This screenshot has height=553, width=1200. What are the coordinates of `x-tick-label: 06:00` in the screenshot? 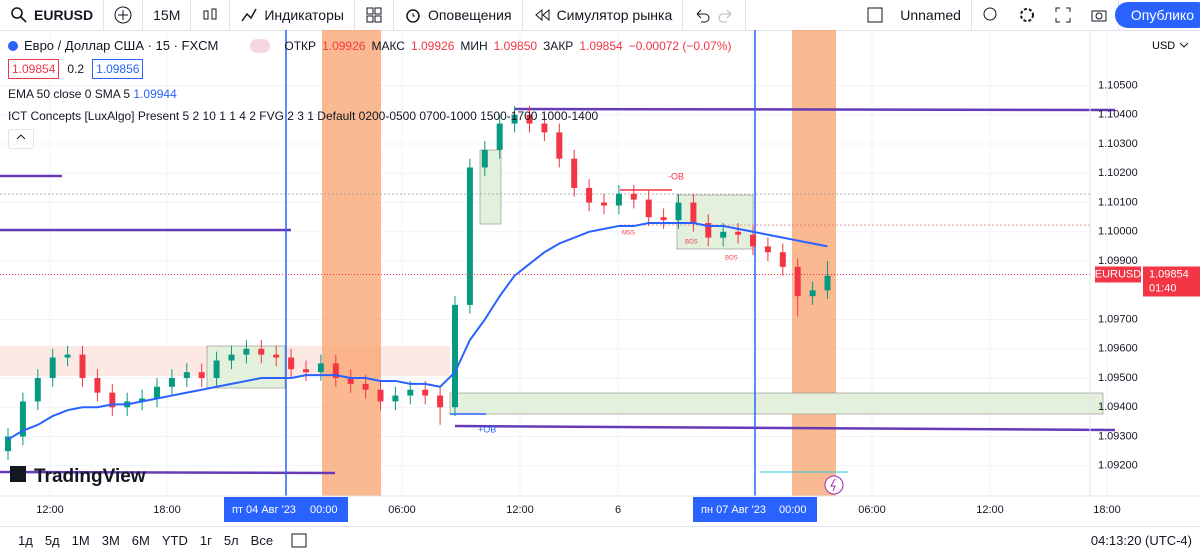 It's located at (872, 510).